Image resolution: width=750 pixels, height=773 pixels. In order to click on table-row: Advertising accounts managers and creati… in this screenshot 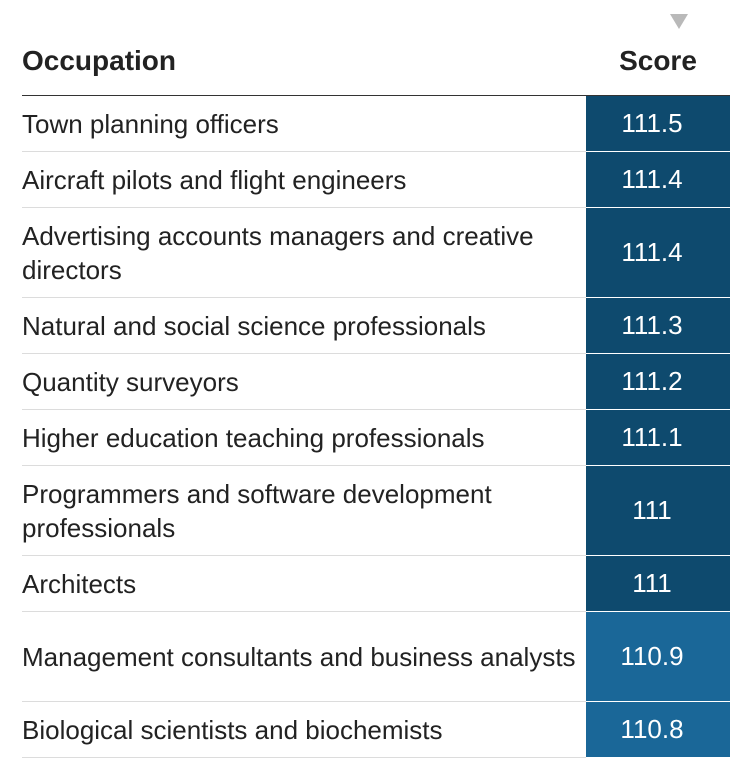, I will do `click(376, 253)`.